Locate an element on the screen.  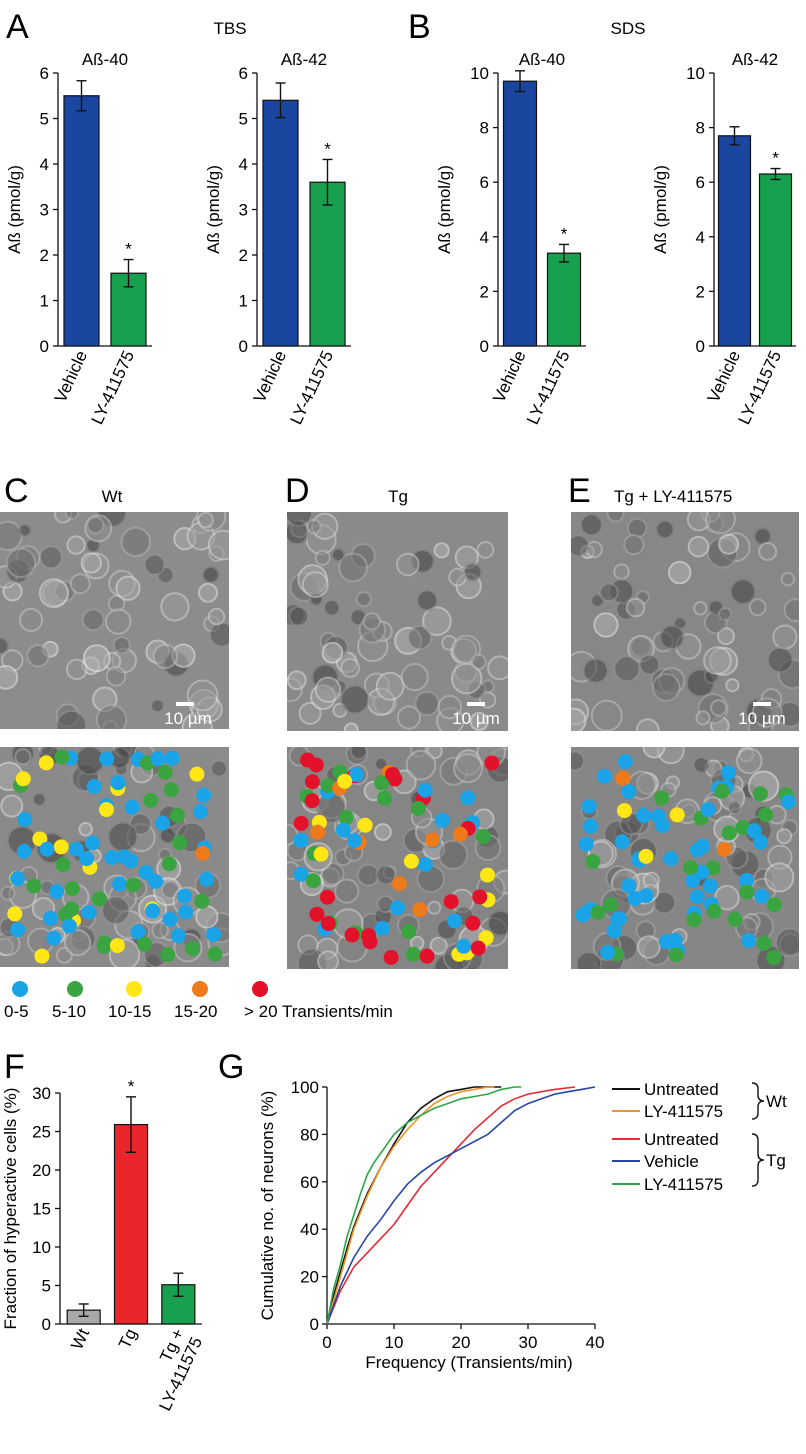
scale-bar-c: 10 µm is located at coordinates (188, 715).